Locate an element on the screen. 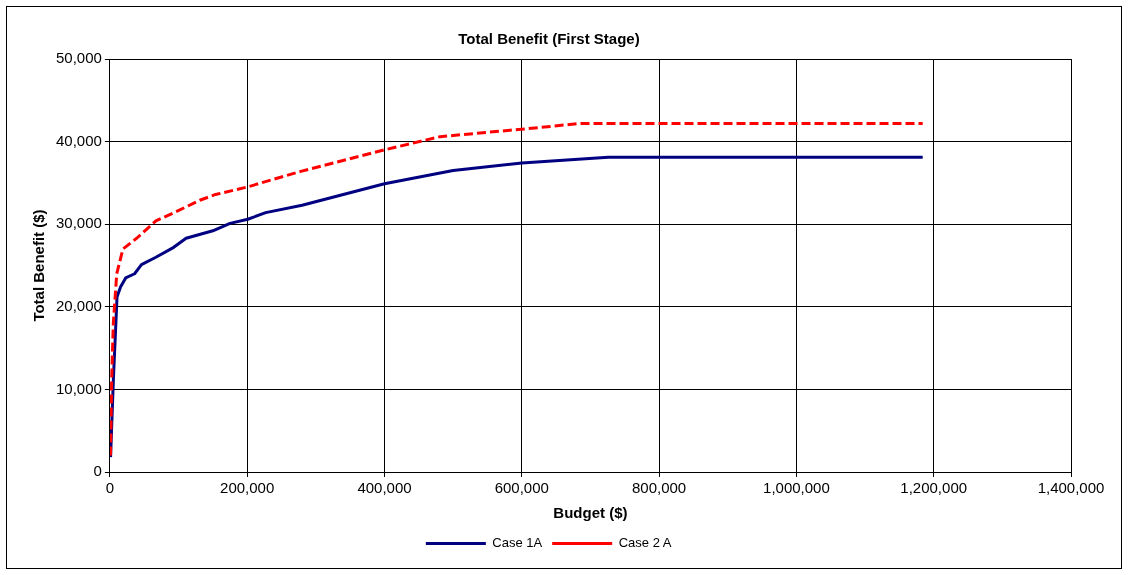 The height and width of the screenshot is (575, 1129). x-tick-label: 1,000,000 is located at coordinates (796, 488).